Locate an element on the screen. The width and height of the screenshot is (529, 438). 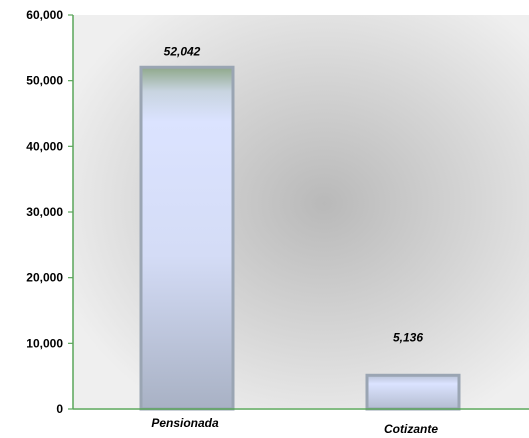
x-tick-label-cotizante: Cotizante is located at coordinates (411, 429).